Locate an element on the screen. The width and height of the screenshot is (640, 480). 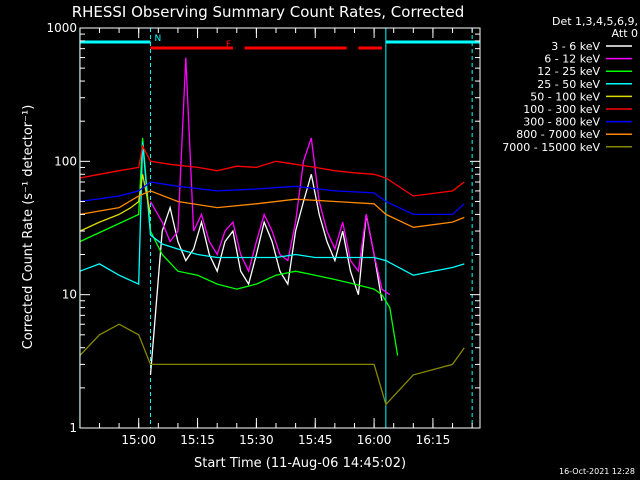
legend-header-1: Att 0 is located at coordinates (625, 33).